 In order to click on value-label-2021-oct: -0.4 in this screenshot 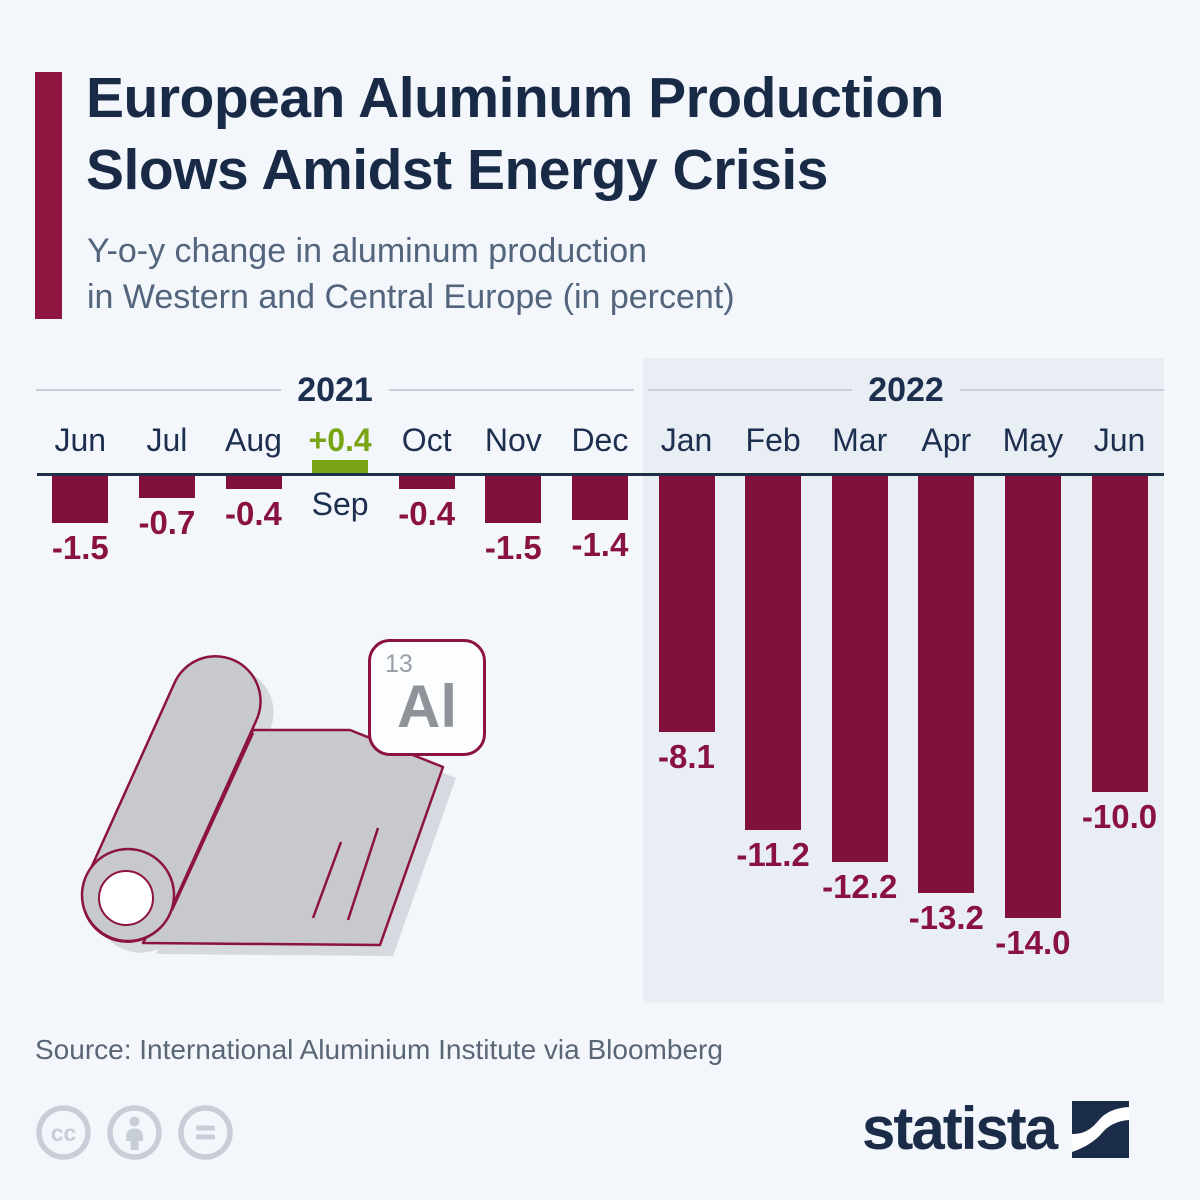, I will do `click(427, 513)`.